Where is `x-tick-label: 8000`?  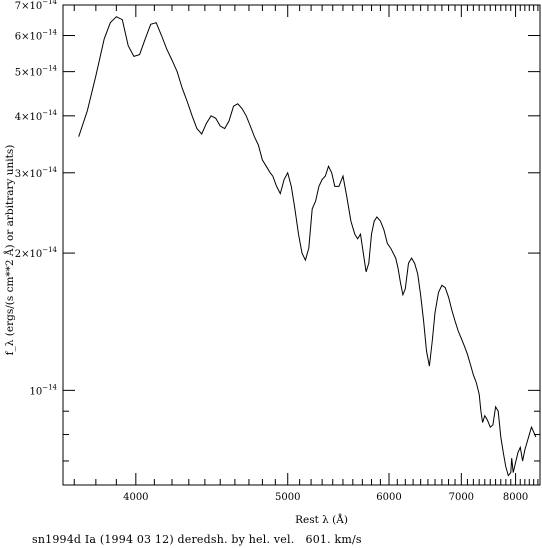 x-tick-label: 8000 is located at coordinates (515, 497).